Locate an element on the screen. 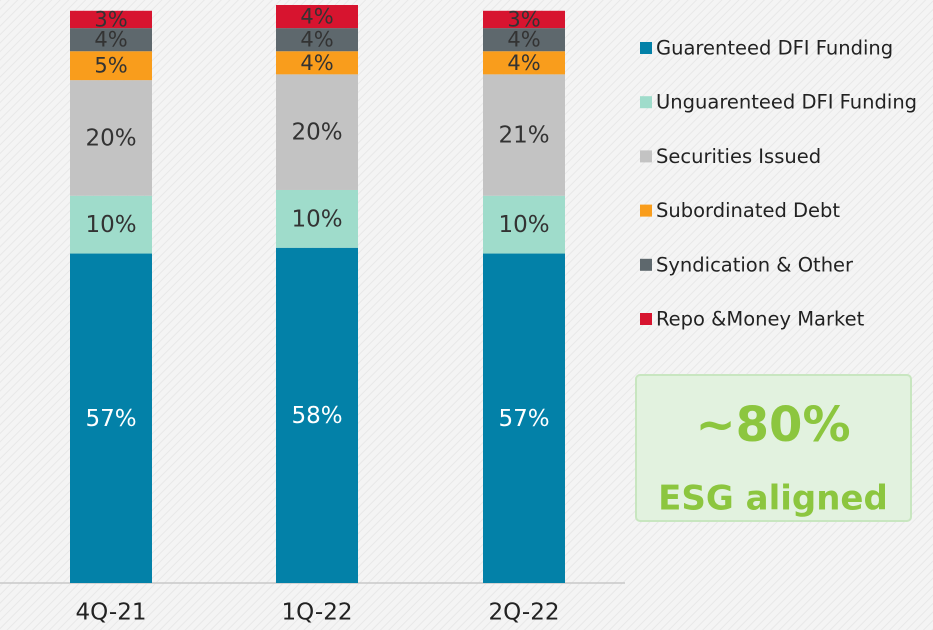 The height and width of the screenshot is (630, 933). legend-label: Unguarenteed DFI Funding is located at coordinates (786, 102).